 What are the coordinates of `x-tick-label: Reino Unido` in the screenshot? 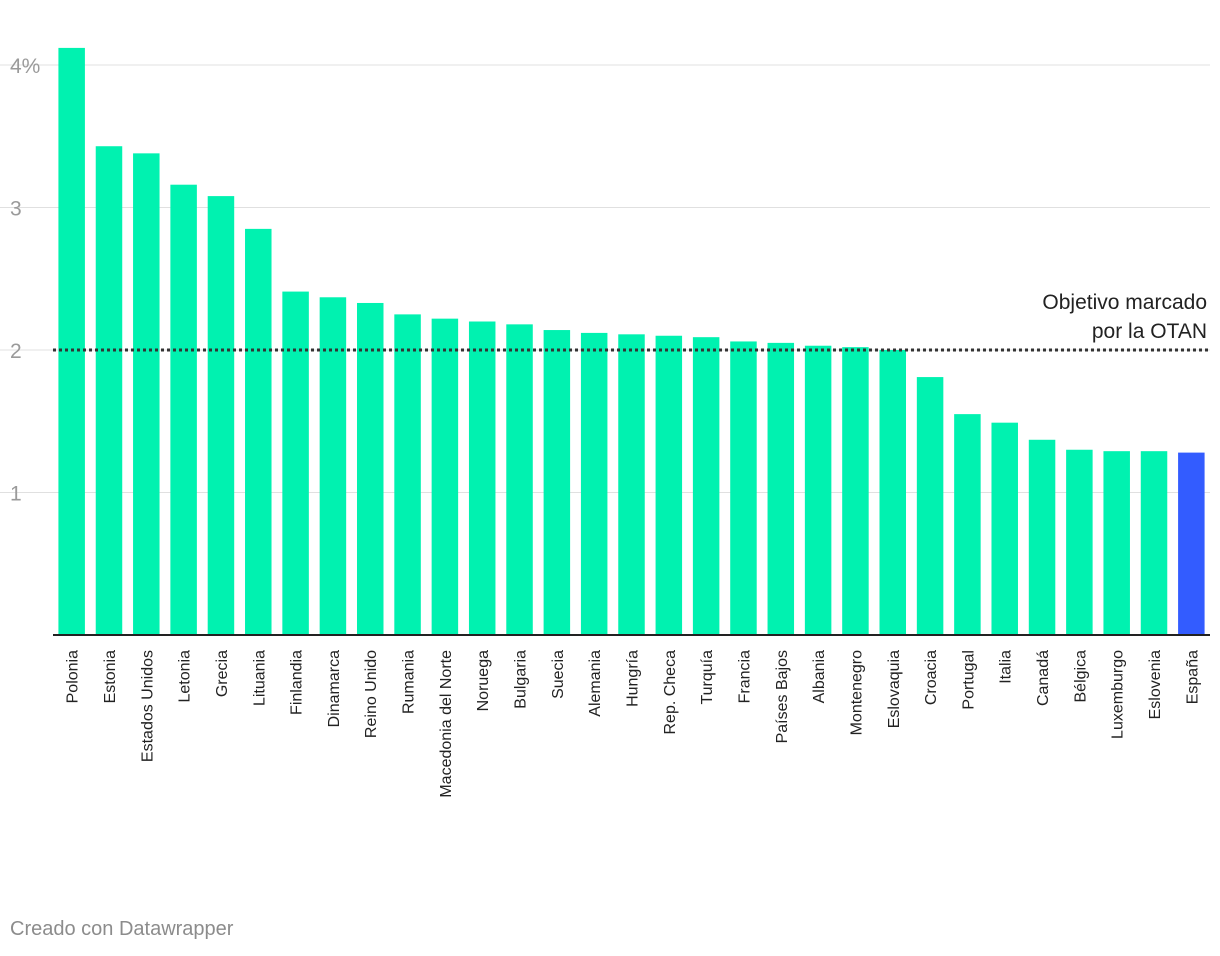 It's located at (371, 694).